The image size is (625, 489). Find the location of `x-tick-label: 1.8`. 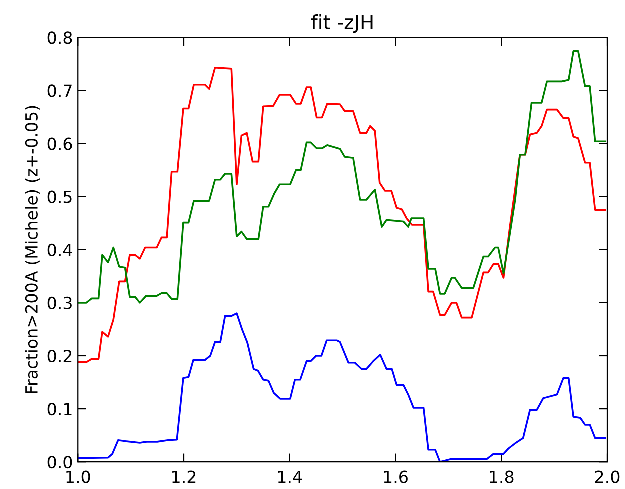

x-tick-label: 1.8 is located at coordinates (502, 477).